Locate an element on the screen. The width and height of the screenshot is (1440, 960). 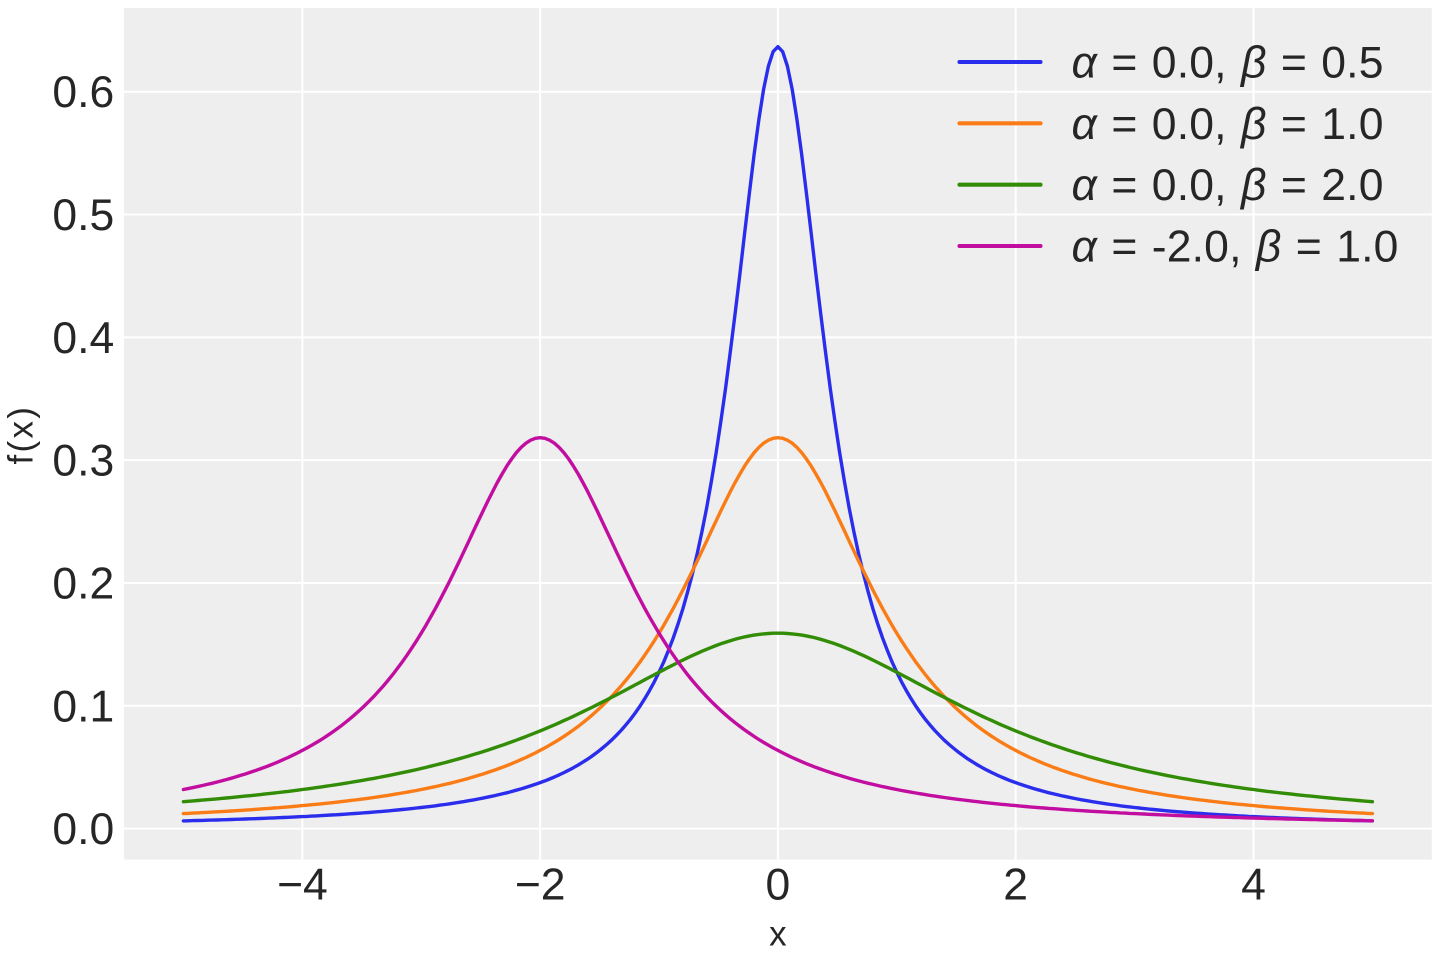
svg-text: 0 is located at coordinates (778, 885).